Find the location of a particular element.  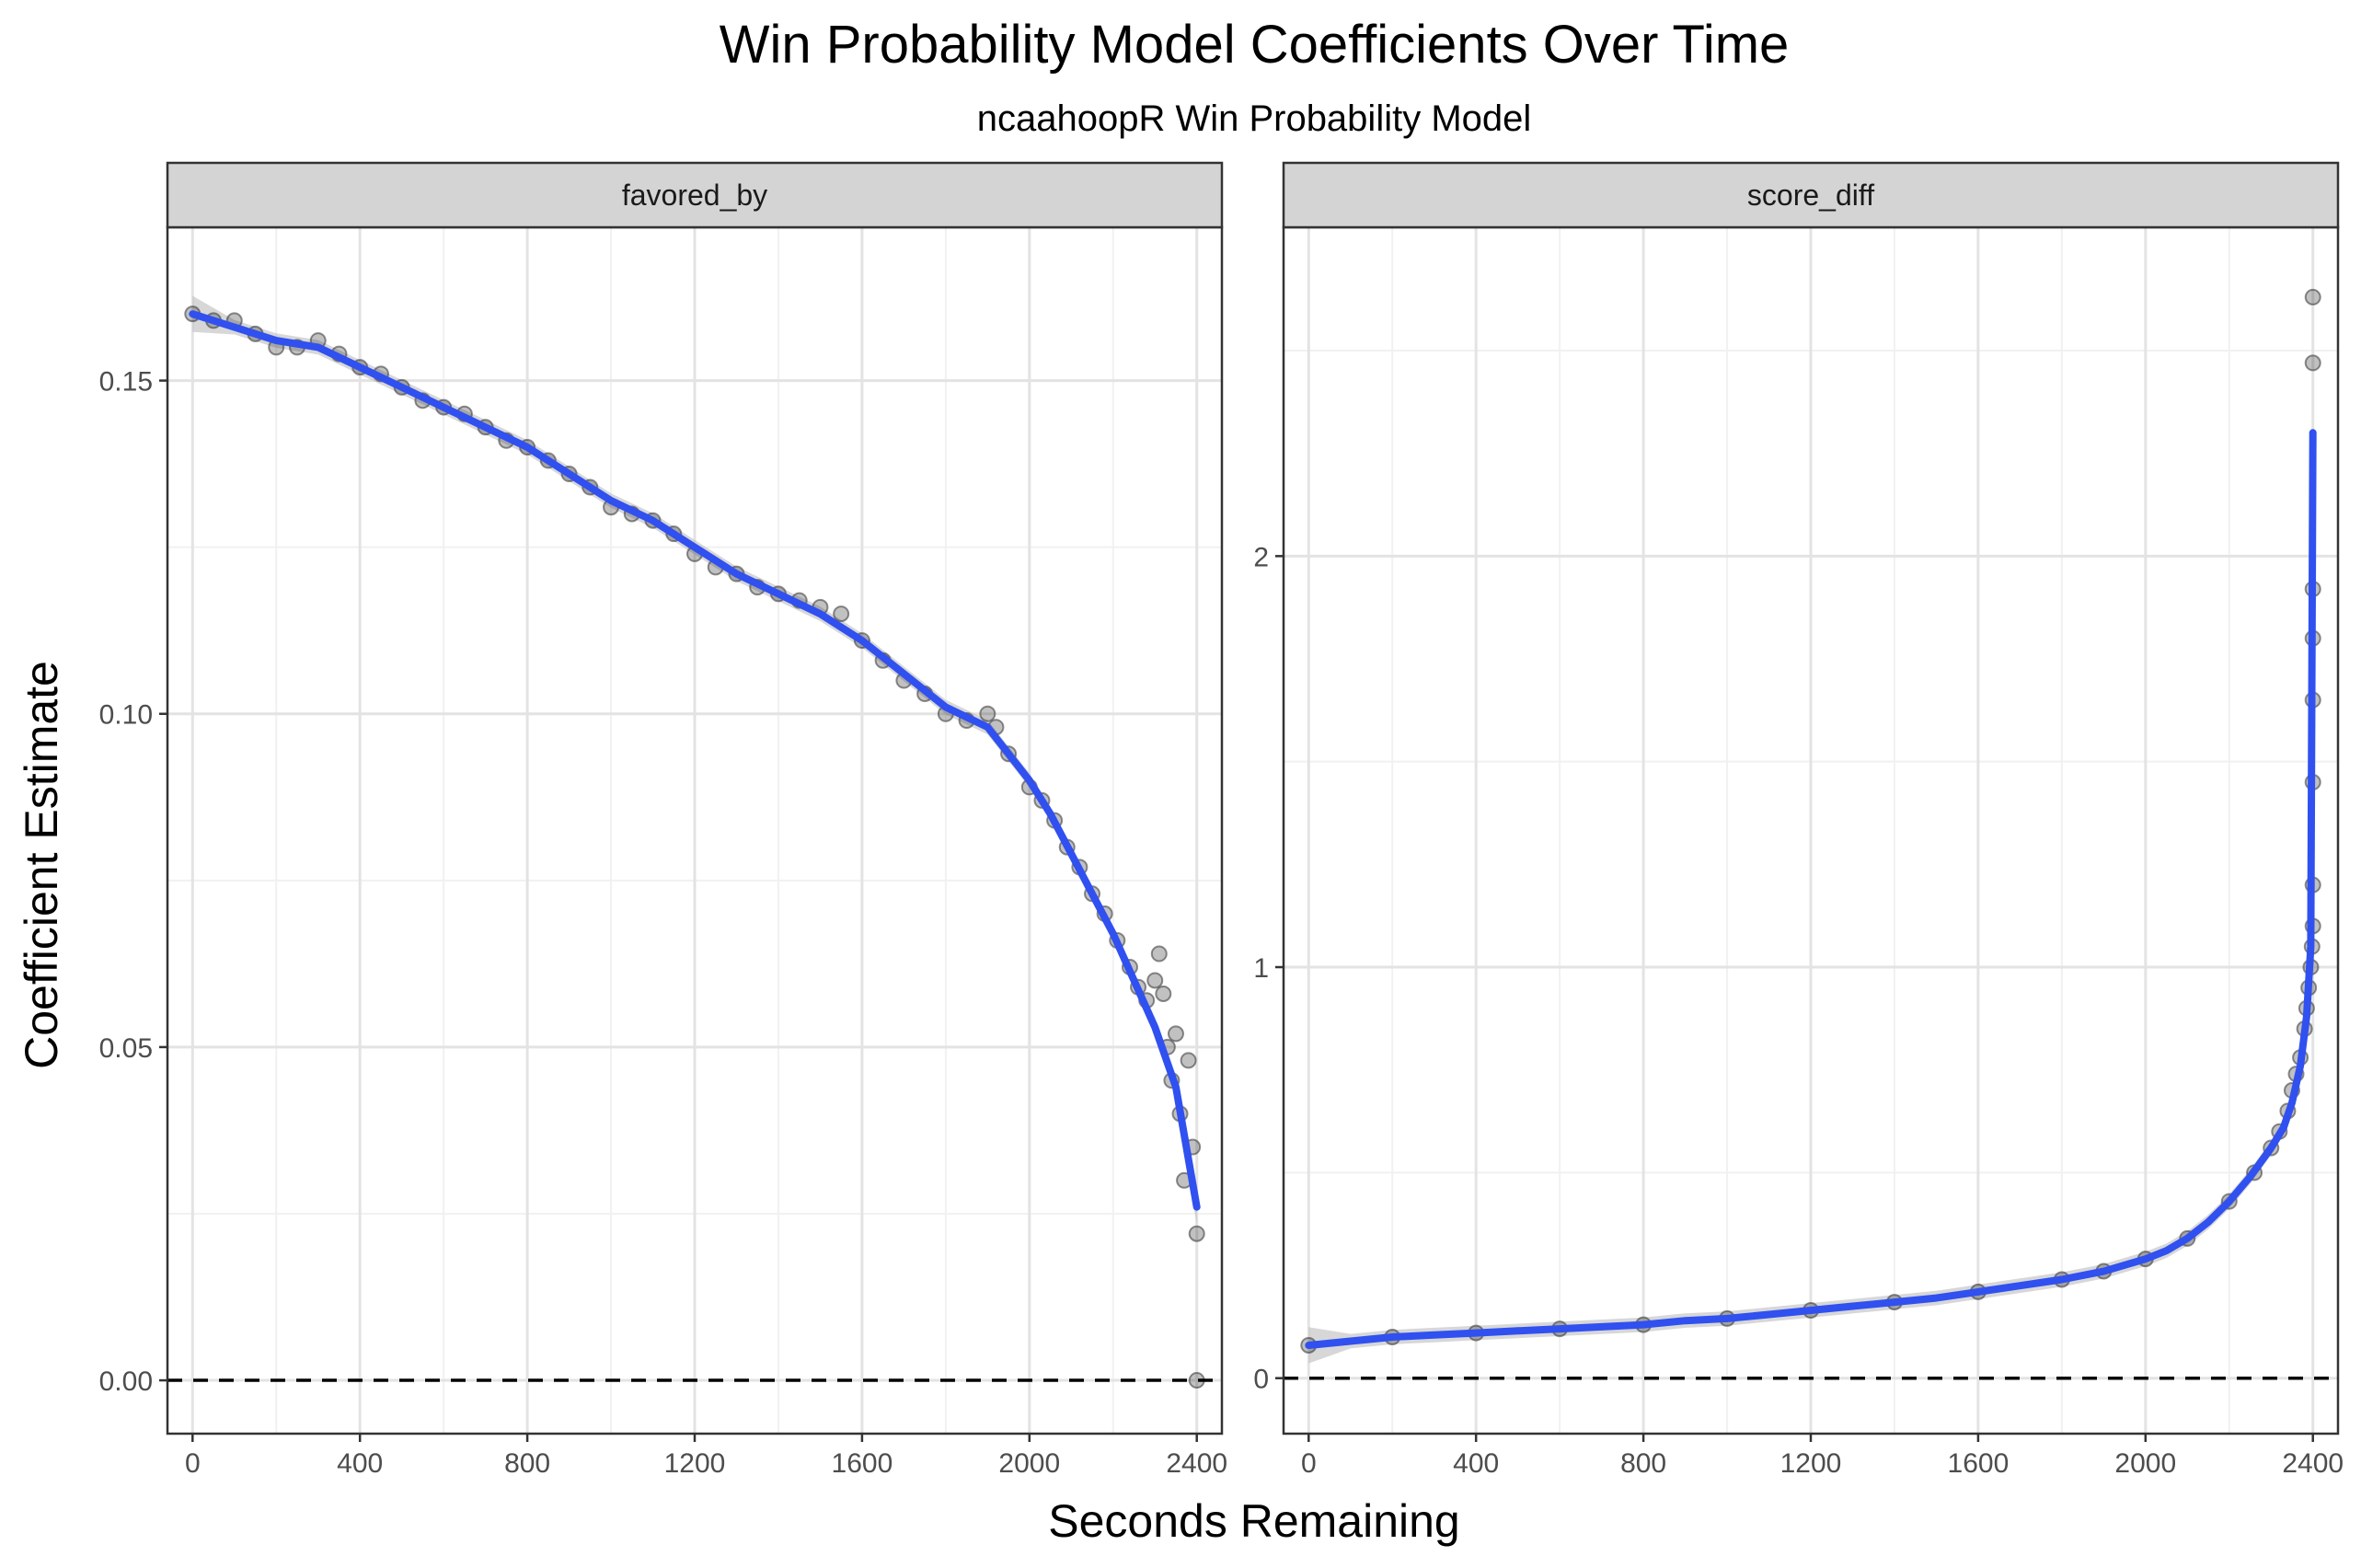

y-axis-ticks: 0 1 2 is located at coordinates (1268, 968).